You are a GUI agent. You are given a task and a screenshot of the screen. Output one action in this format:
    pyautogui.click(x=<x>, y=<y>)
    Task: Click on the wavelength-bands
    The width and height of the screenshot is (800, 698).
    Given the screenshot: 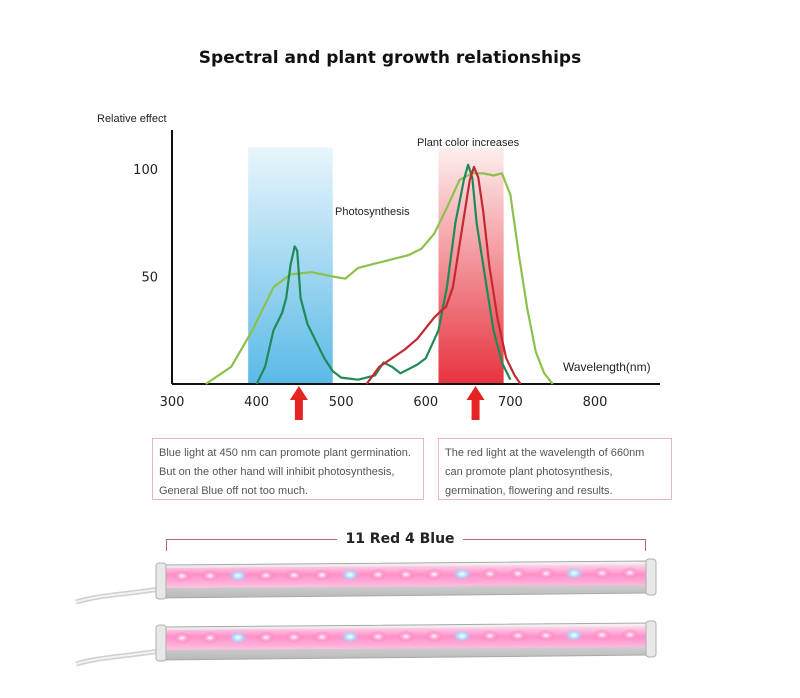 What is the action you would take?
    pyautogui.click(x=376, y=265)
    